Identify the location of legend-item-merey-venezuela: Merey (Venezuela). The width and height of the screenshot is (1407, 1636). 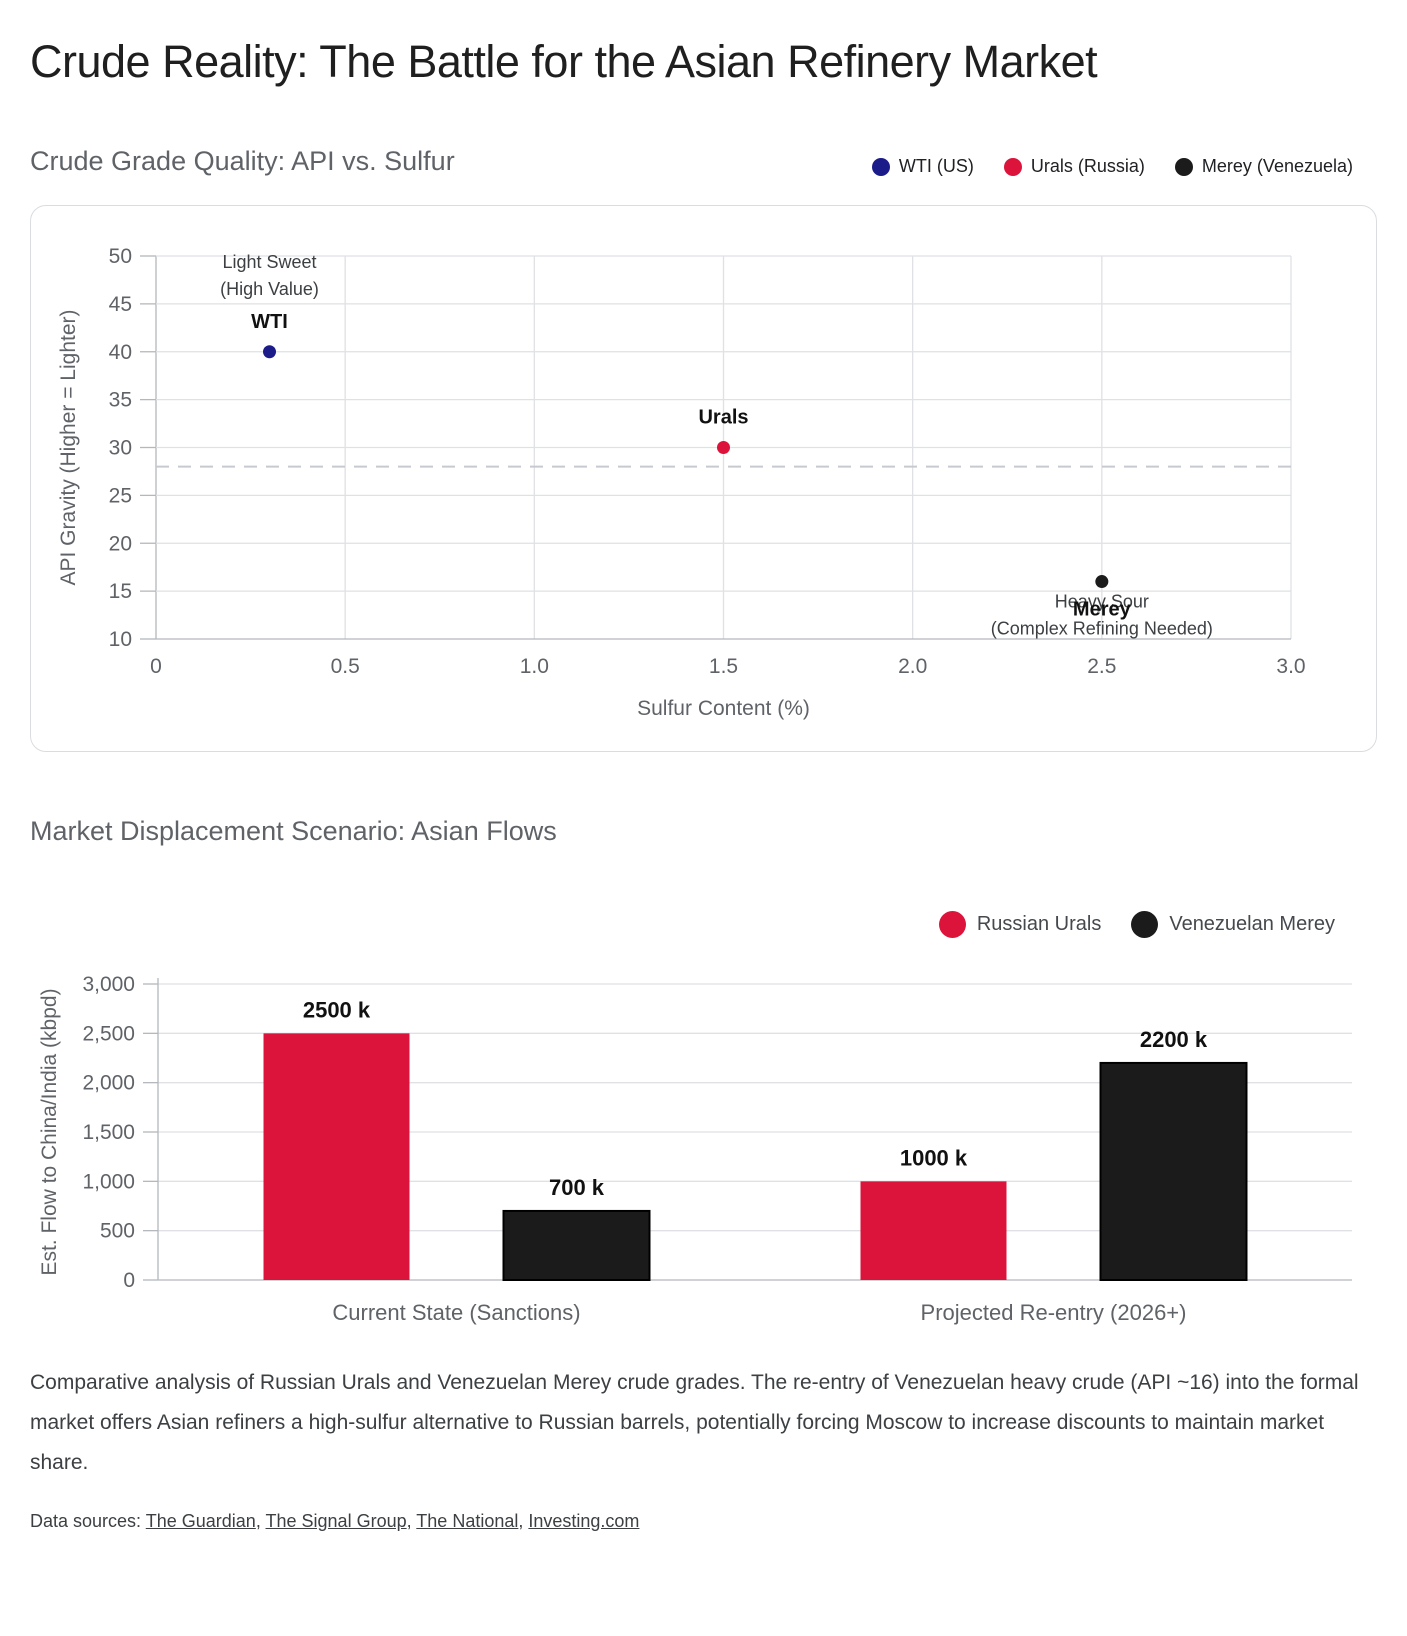
(1263, 166).